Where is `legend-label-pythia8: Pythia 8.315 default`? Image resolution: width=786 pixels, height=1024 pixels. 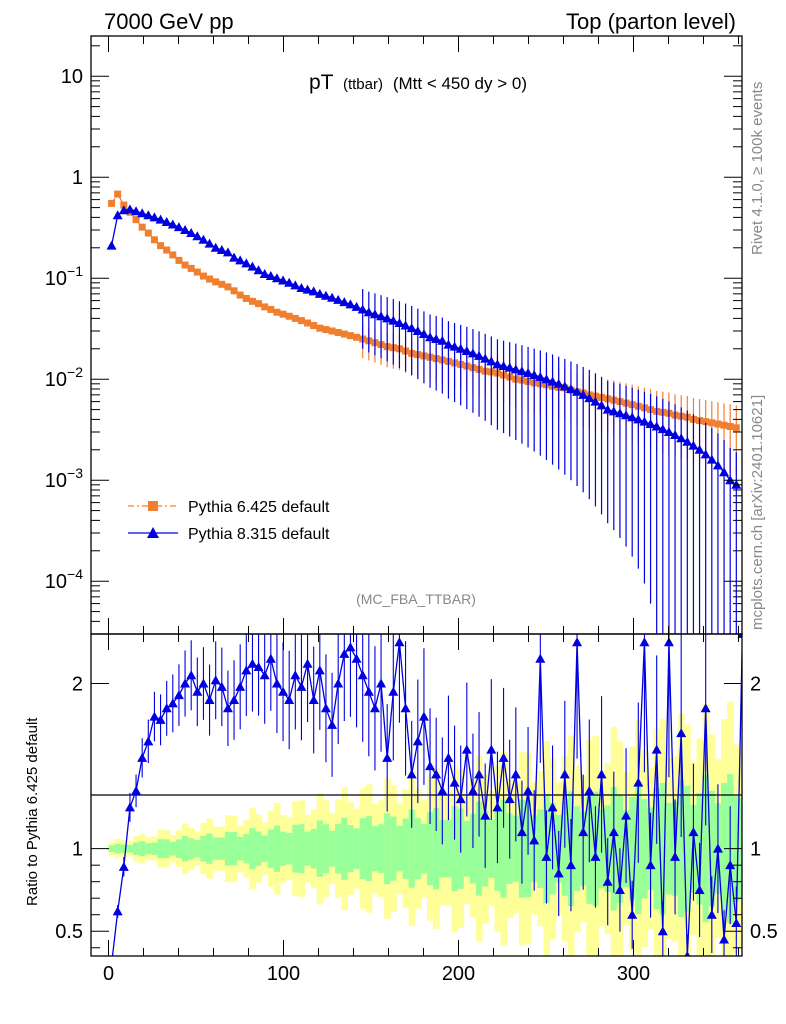
legend-label-pythia8: Pythia 8.315 default is located at coordinates (259, 534).